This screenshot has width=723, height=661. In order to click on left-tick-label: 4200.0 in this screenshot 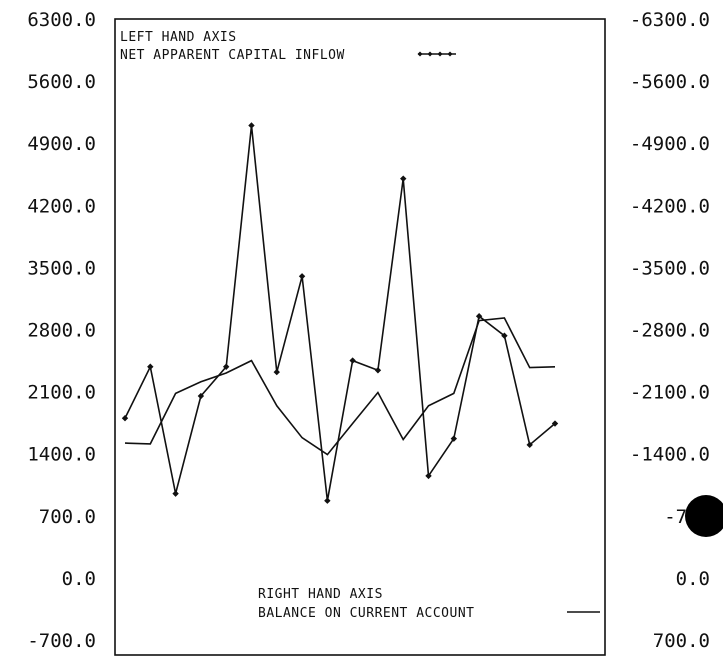, I will do `click(61, 206)`.